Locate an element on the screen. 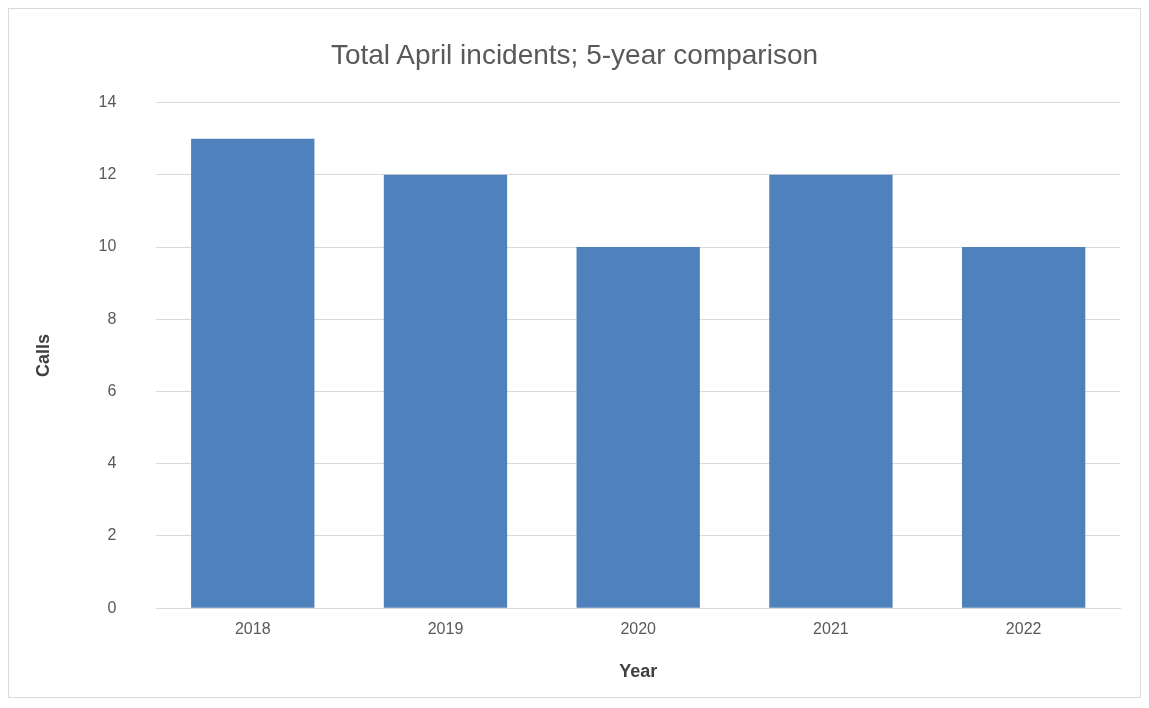 The image size is (1149, 708). x-tick-label: 2020 is located at coordinates (638, 629).